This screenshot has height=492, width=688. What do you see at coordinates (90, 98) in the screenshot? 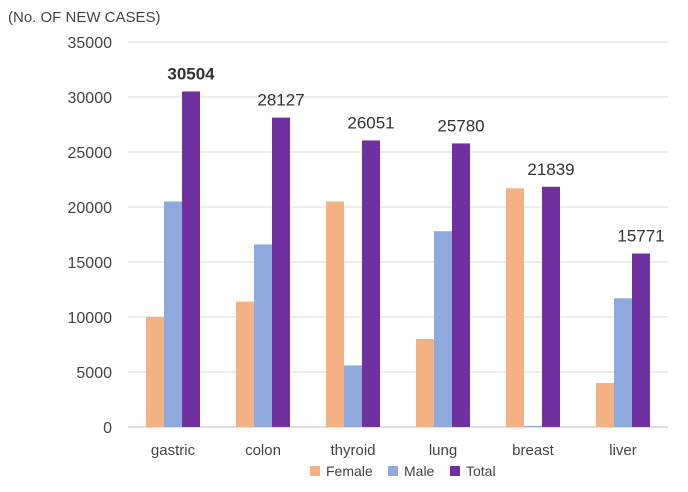
I see `y-tick-label: 30000` at bounding box center [90, 98].